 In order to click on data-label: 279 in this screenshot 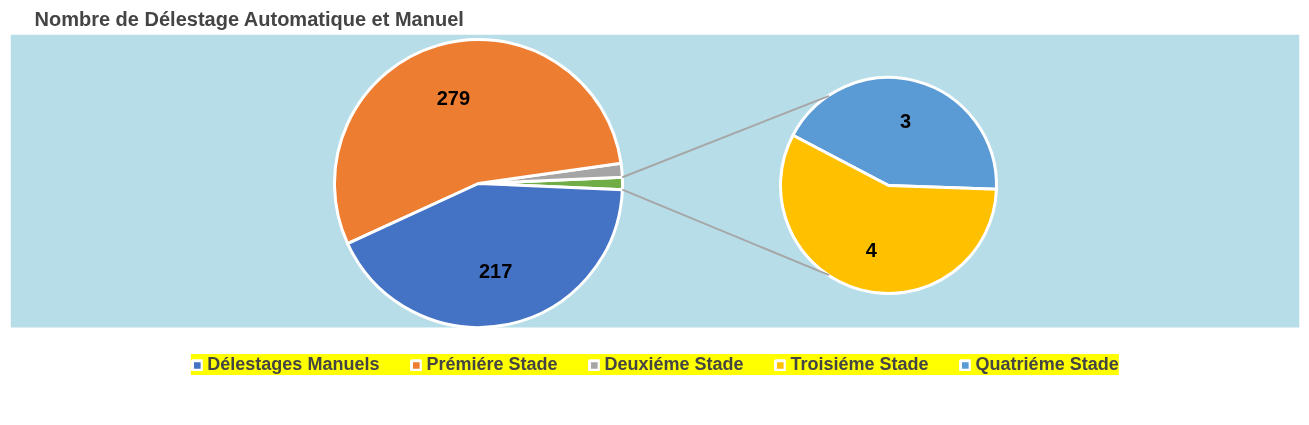, I will do `click(453, 97)`.